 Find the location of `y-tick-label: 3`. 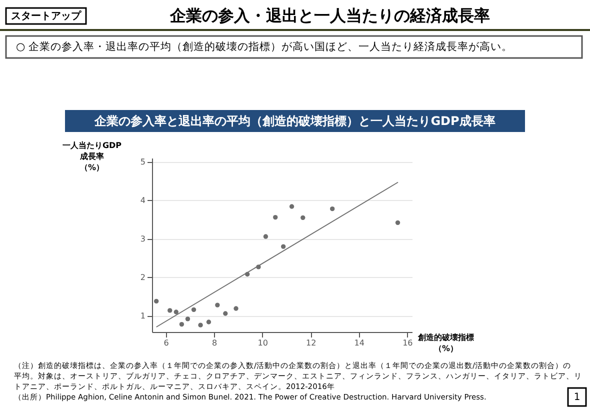

y-tick-label: 3 is located at coordinates (143, 239).